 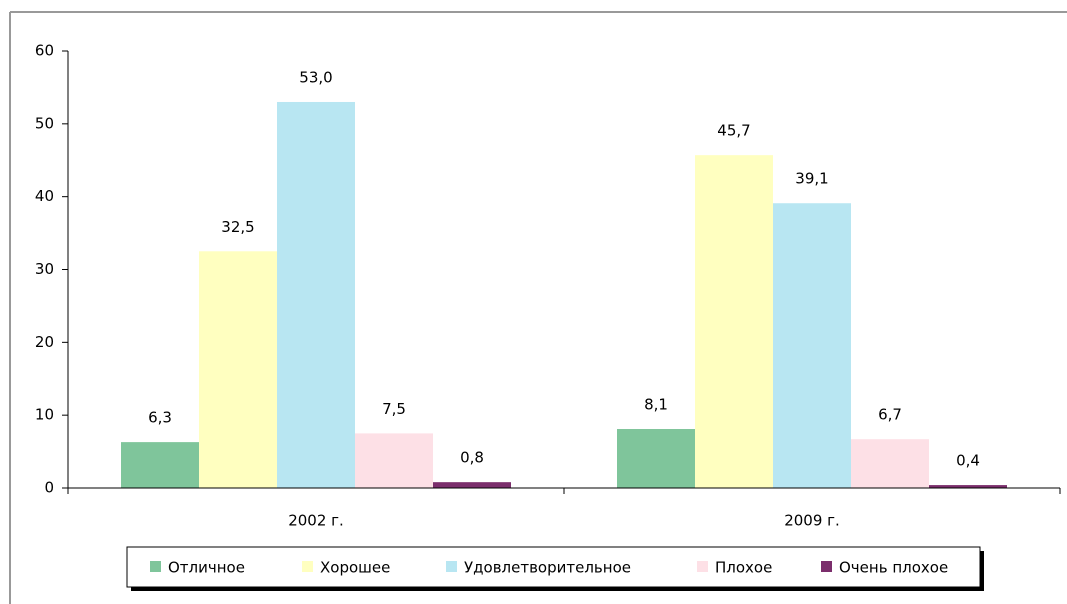 I want to click on value-label: 6,3, so click(x=160, y=418).